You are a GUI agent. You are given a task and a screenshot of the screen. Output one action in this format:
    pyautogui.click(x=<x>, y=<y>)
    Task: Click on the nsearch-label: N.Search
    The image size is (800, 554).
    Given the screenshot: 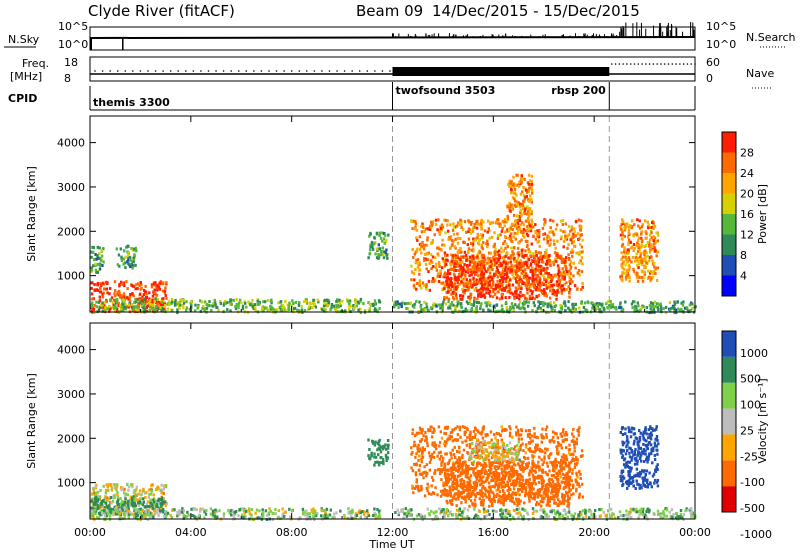 What is the action you would take?
    pyautogui.click(x=771, y=37)
    